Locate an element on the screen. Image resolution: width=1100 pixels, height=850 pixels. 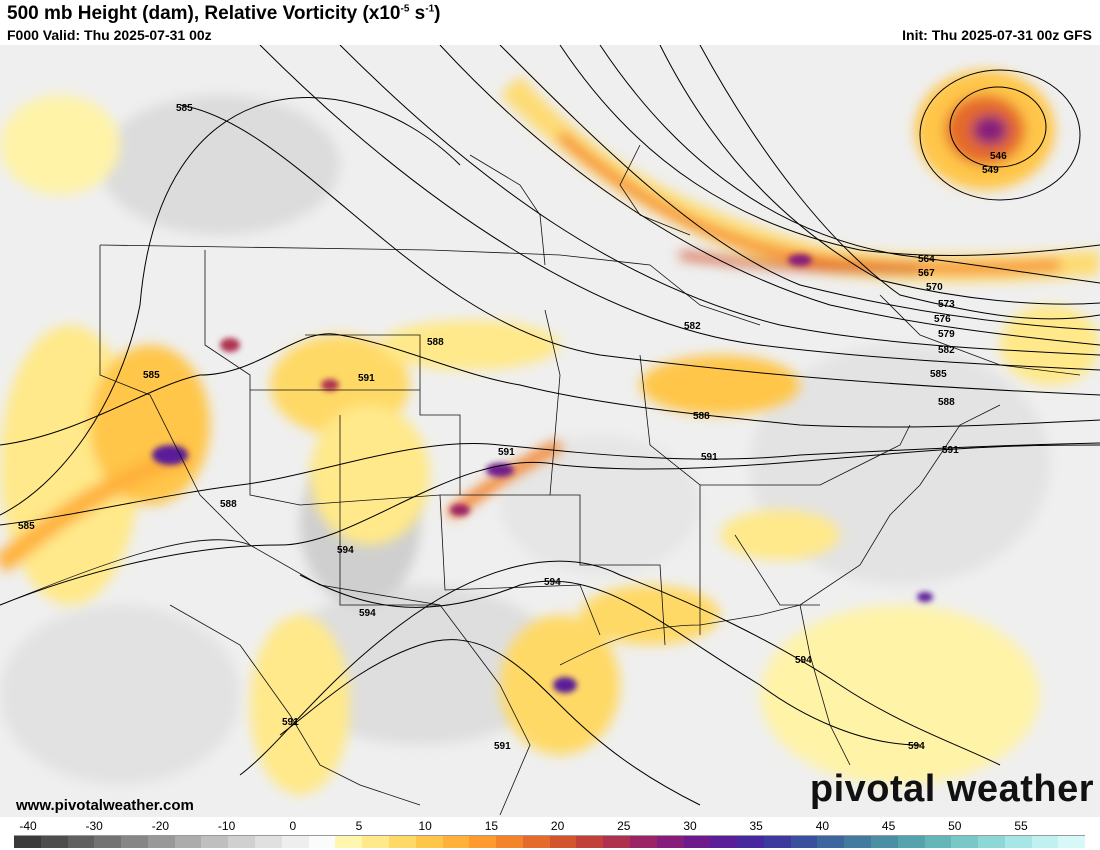
valid-time: F000 Valid: Thu 2025-07-31 00z is located at coordinates (109, 35).